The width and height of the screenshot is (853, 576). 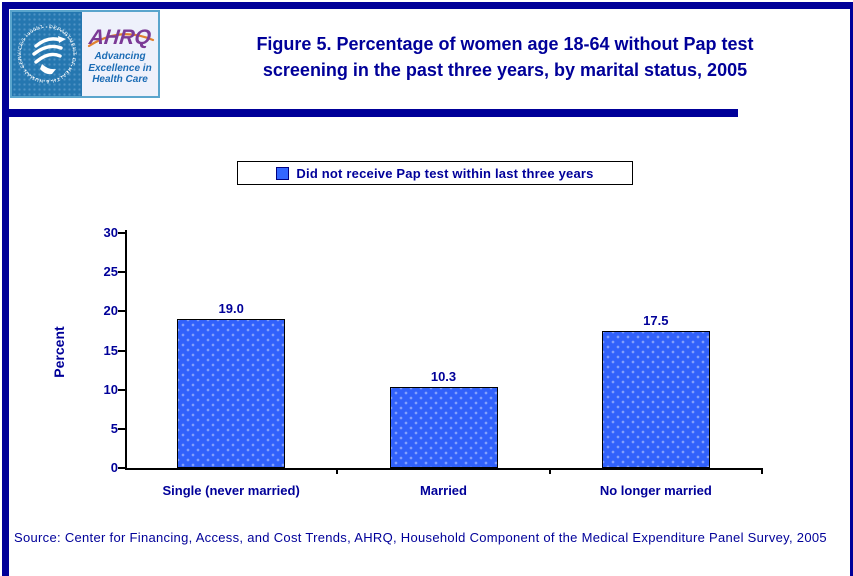 What do you see at coordinates (59, 352) in the screenshot?
I see `y-axis-title: Percent` at bounding box center [59, 352].